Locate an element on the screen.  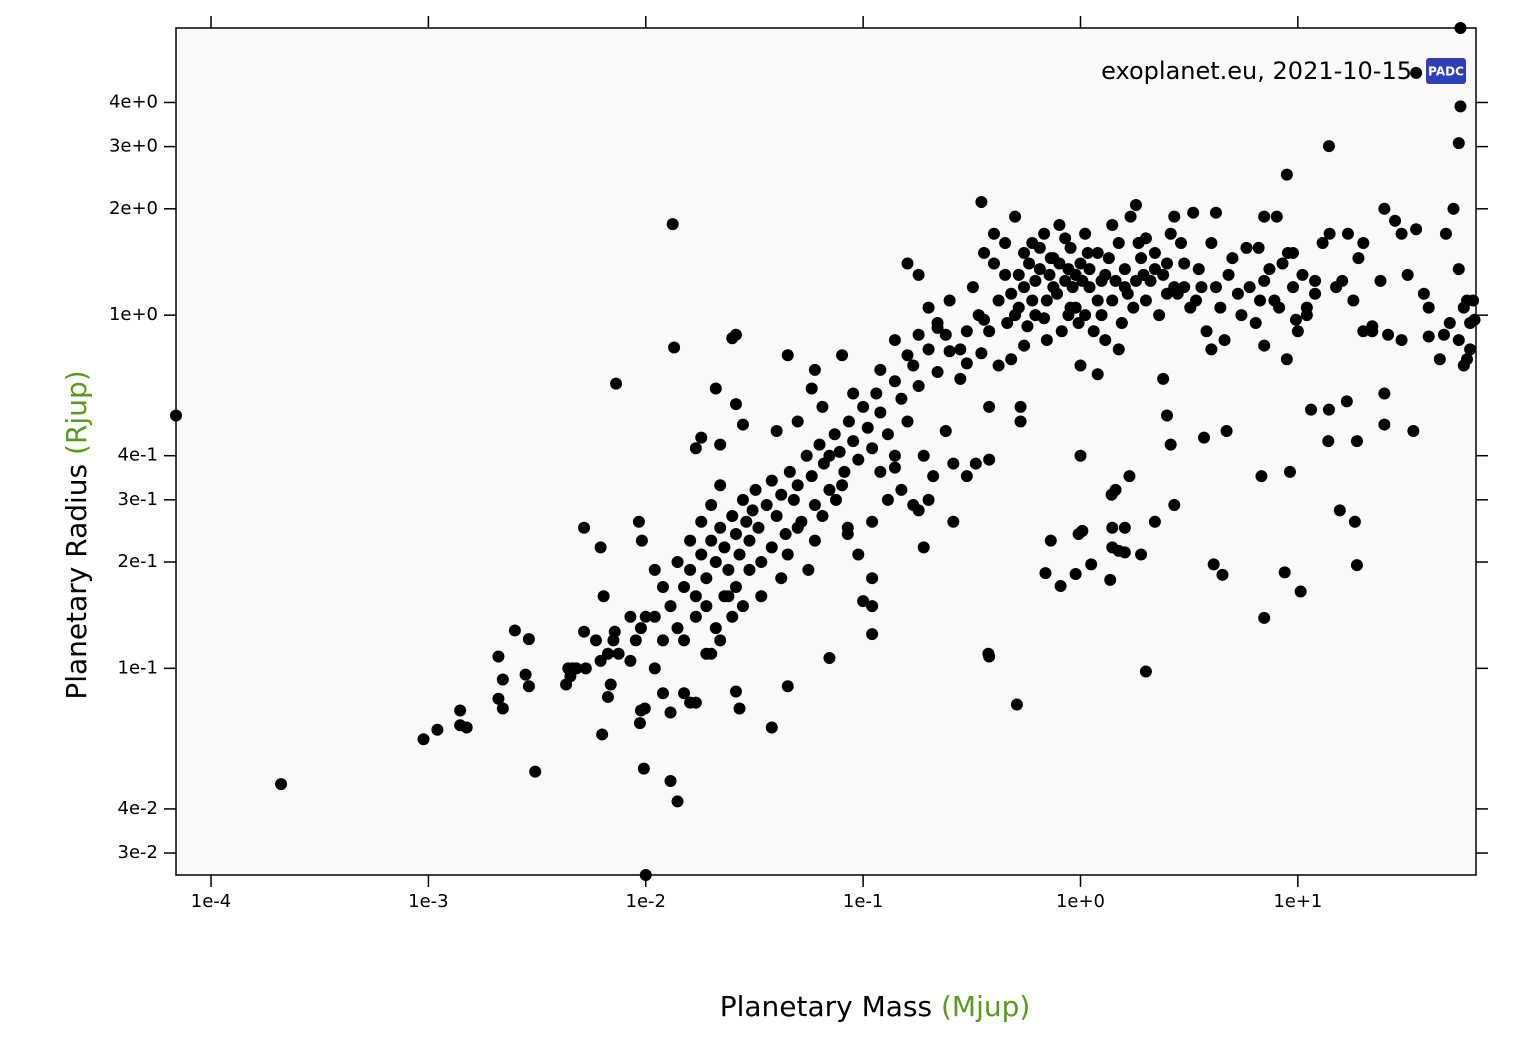
logo-text: PADC is located at coordinates (1446, 72).